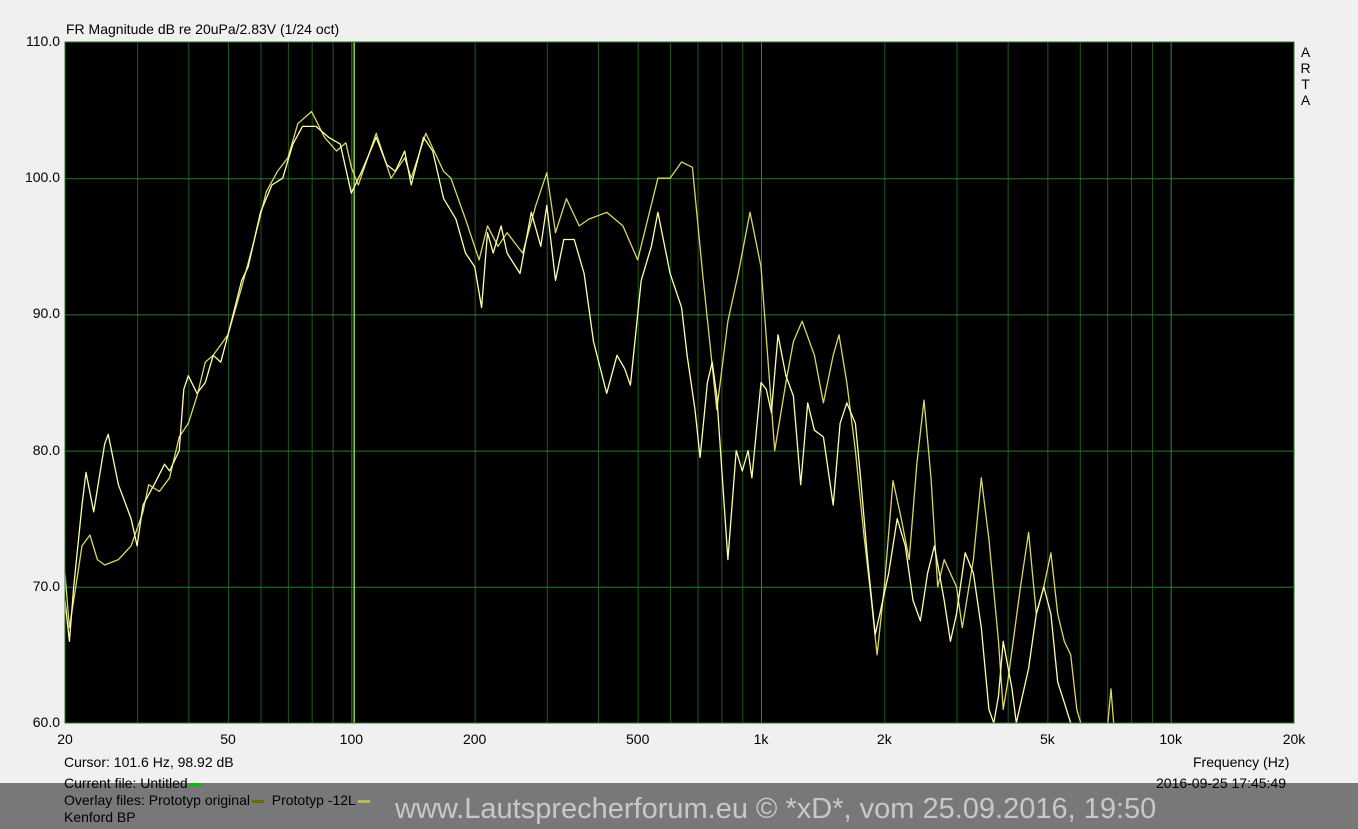 The image size is (1358, 829). I want to click on x-tick-label: 2k, so click(884, 739).